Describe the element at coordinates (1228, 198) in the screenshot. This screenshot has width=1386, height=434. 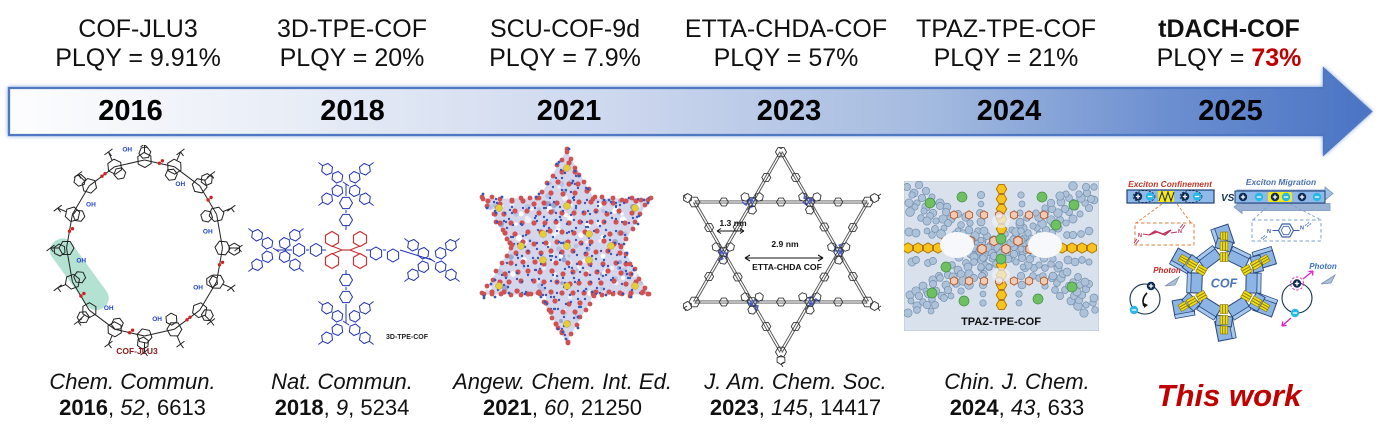
I see `svg-text: VS` at that location.